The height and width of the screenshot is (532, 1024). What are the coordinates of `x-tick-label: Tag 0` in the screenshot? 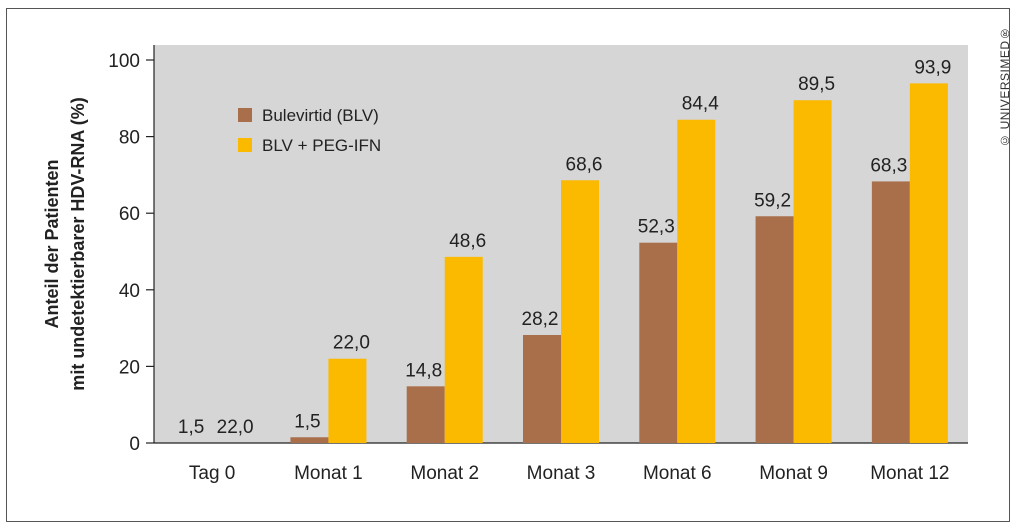 It's located at (212, 473).